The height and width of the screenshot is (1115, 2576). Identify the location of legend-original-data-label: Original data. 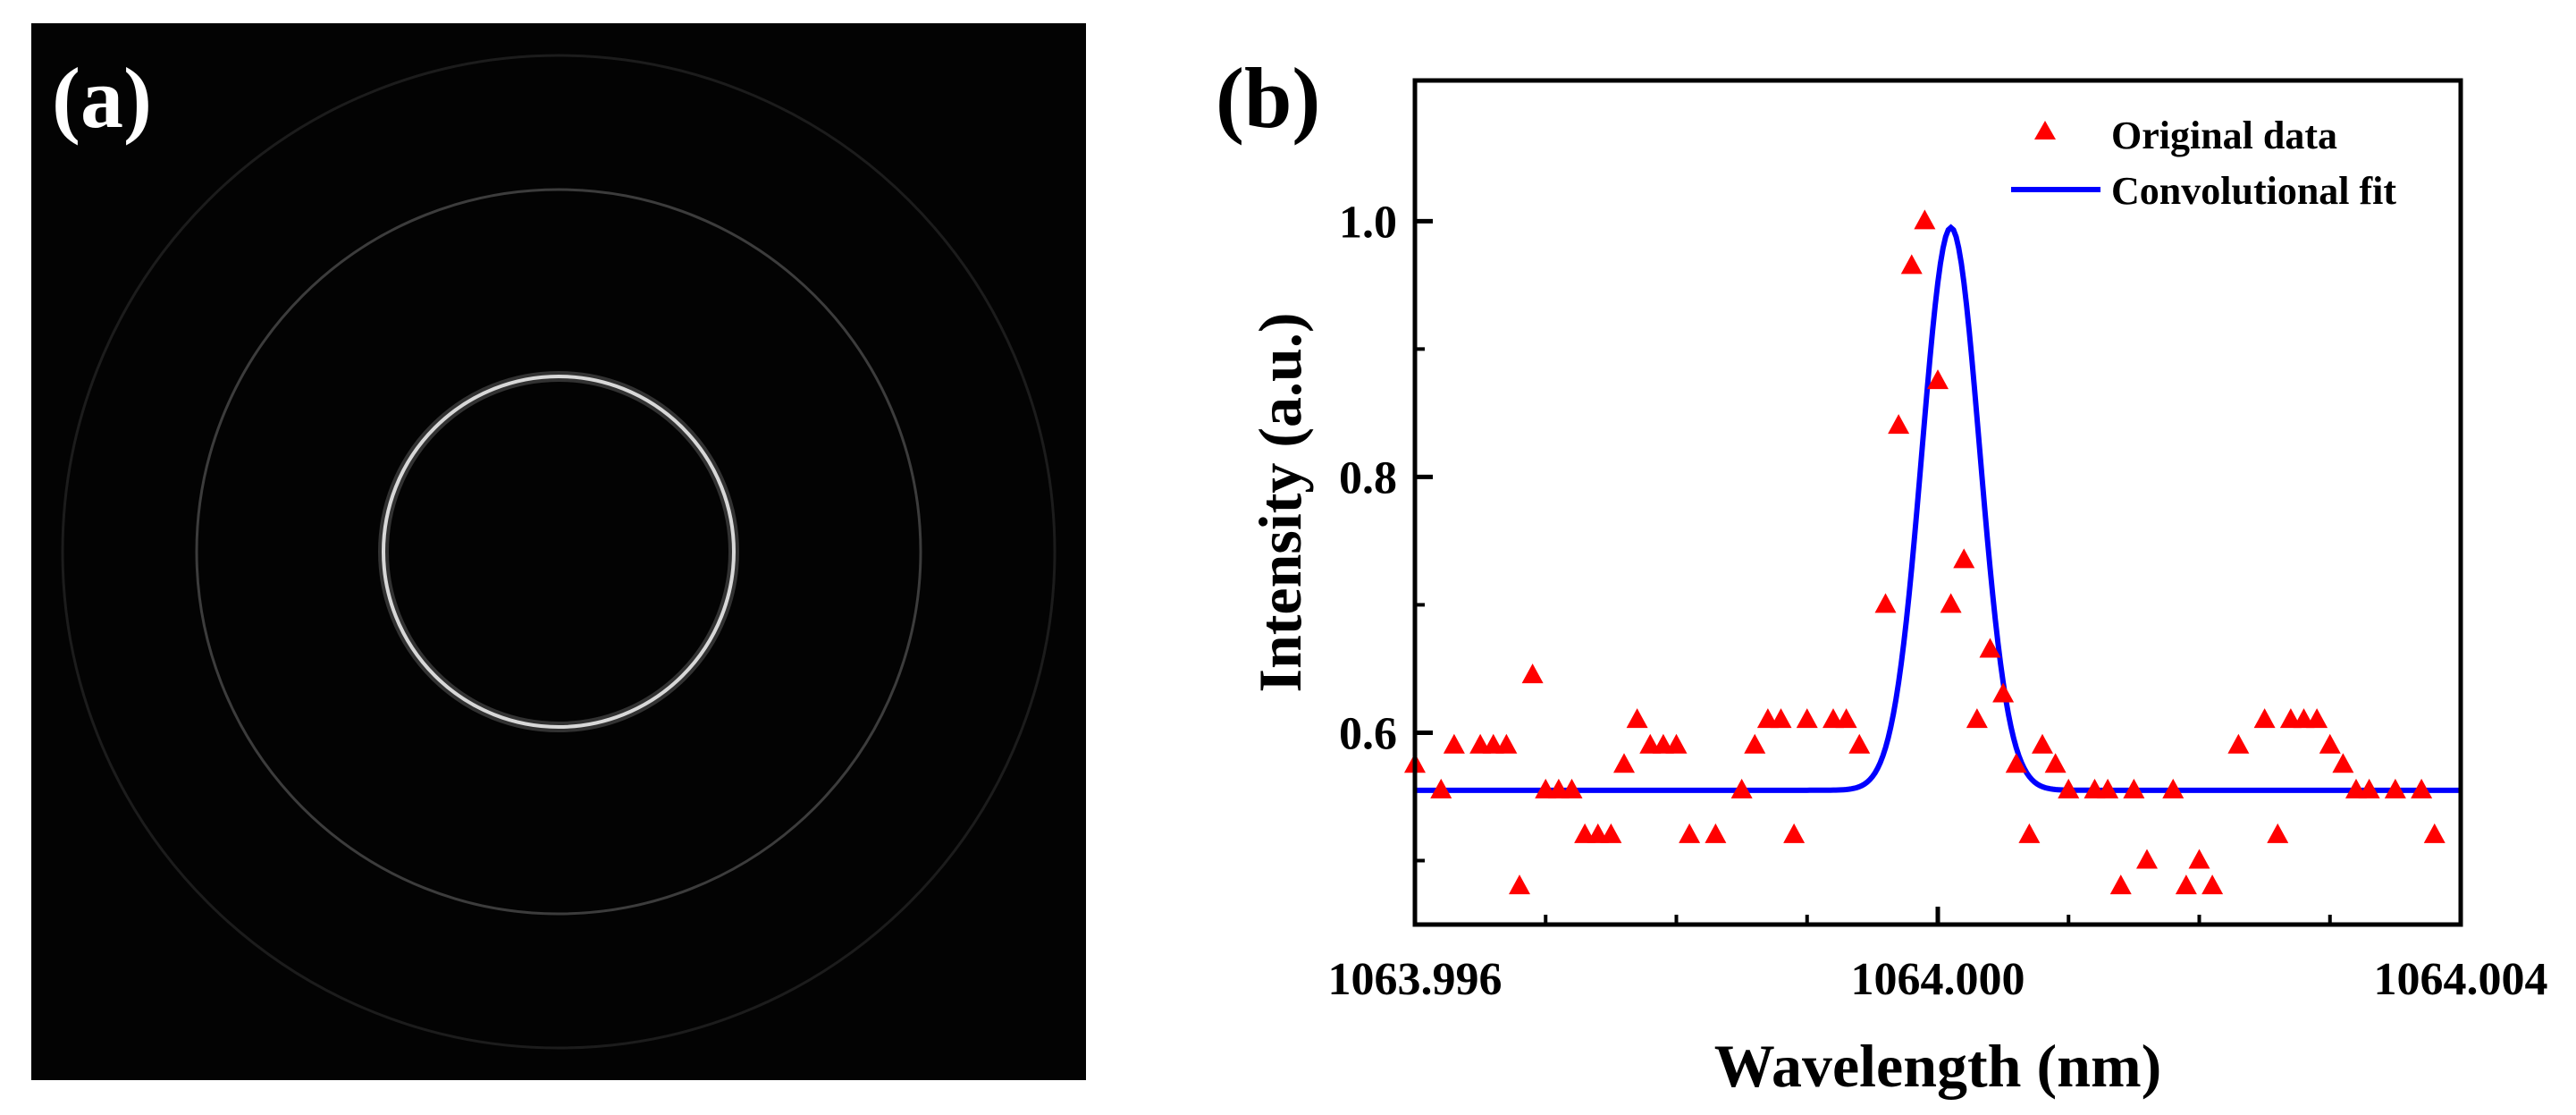
(2224, 135).